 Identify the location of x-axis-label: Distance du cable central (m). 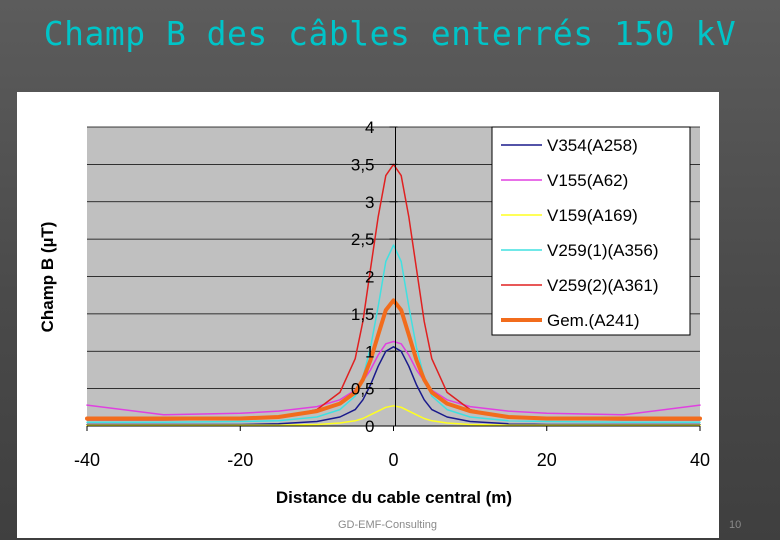
(394, 497).